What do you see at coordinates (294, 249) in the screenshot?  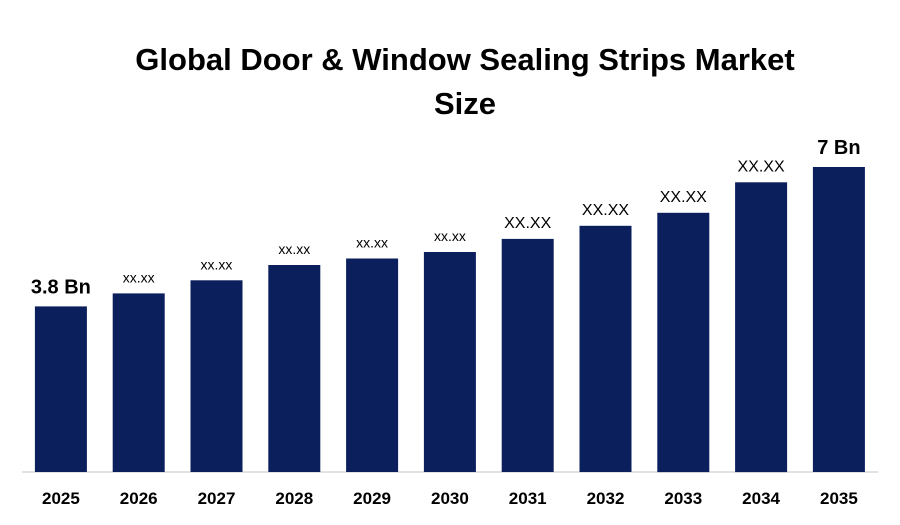 I see `data-label-2028: xx.xx` at bounding box center [294, 249].